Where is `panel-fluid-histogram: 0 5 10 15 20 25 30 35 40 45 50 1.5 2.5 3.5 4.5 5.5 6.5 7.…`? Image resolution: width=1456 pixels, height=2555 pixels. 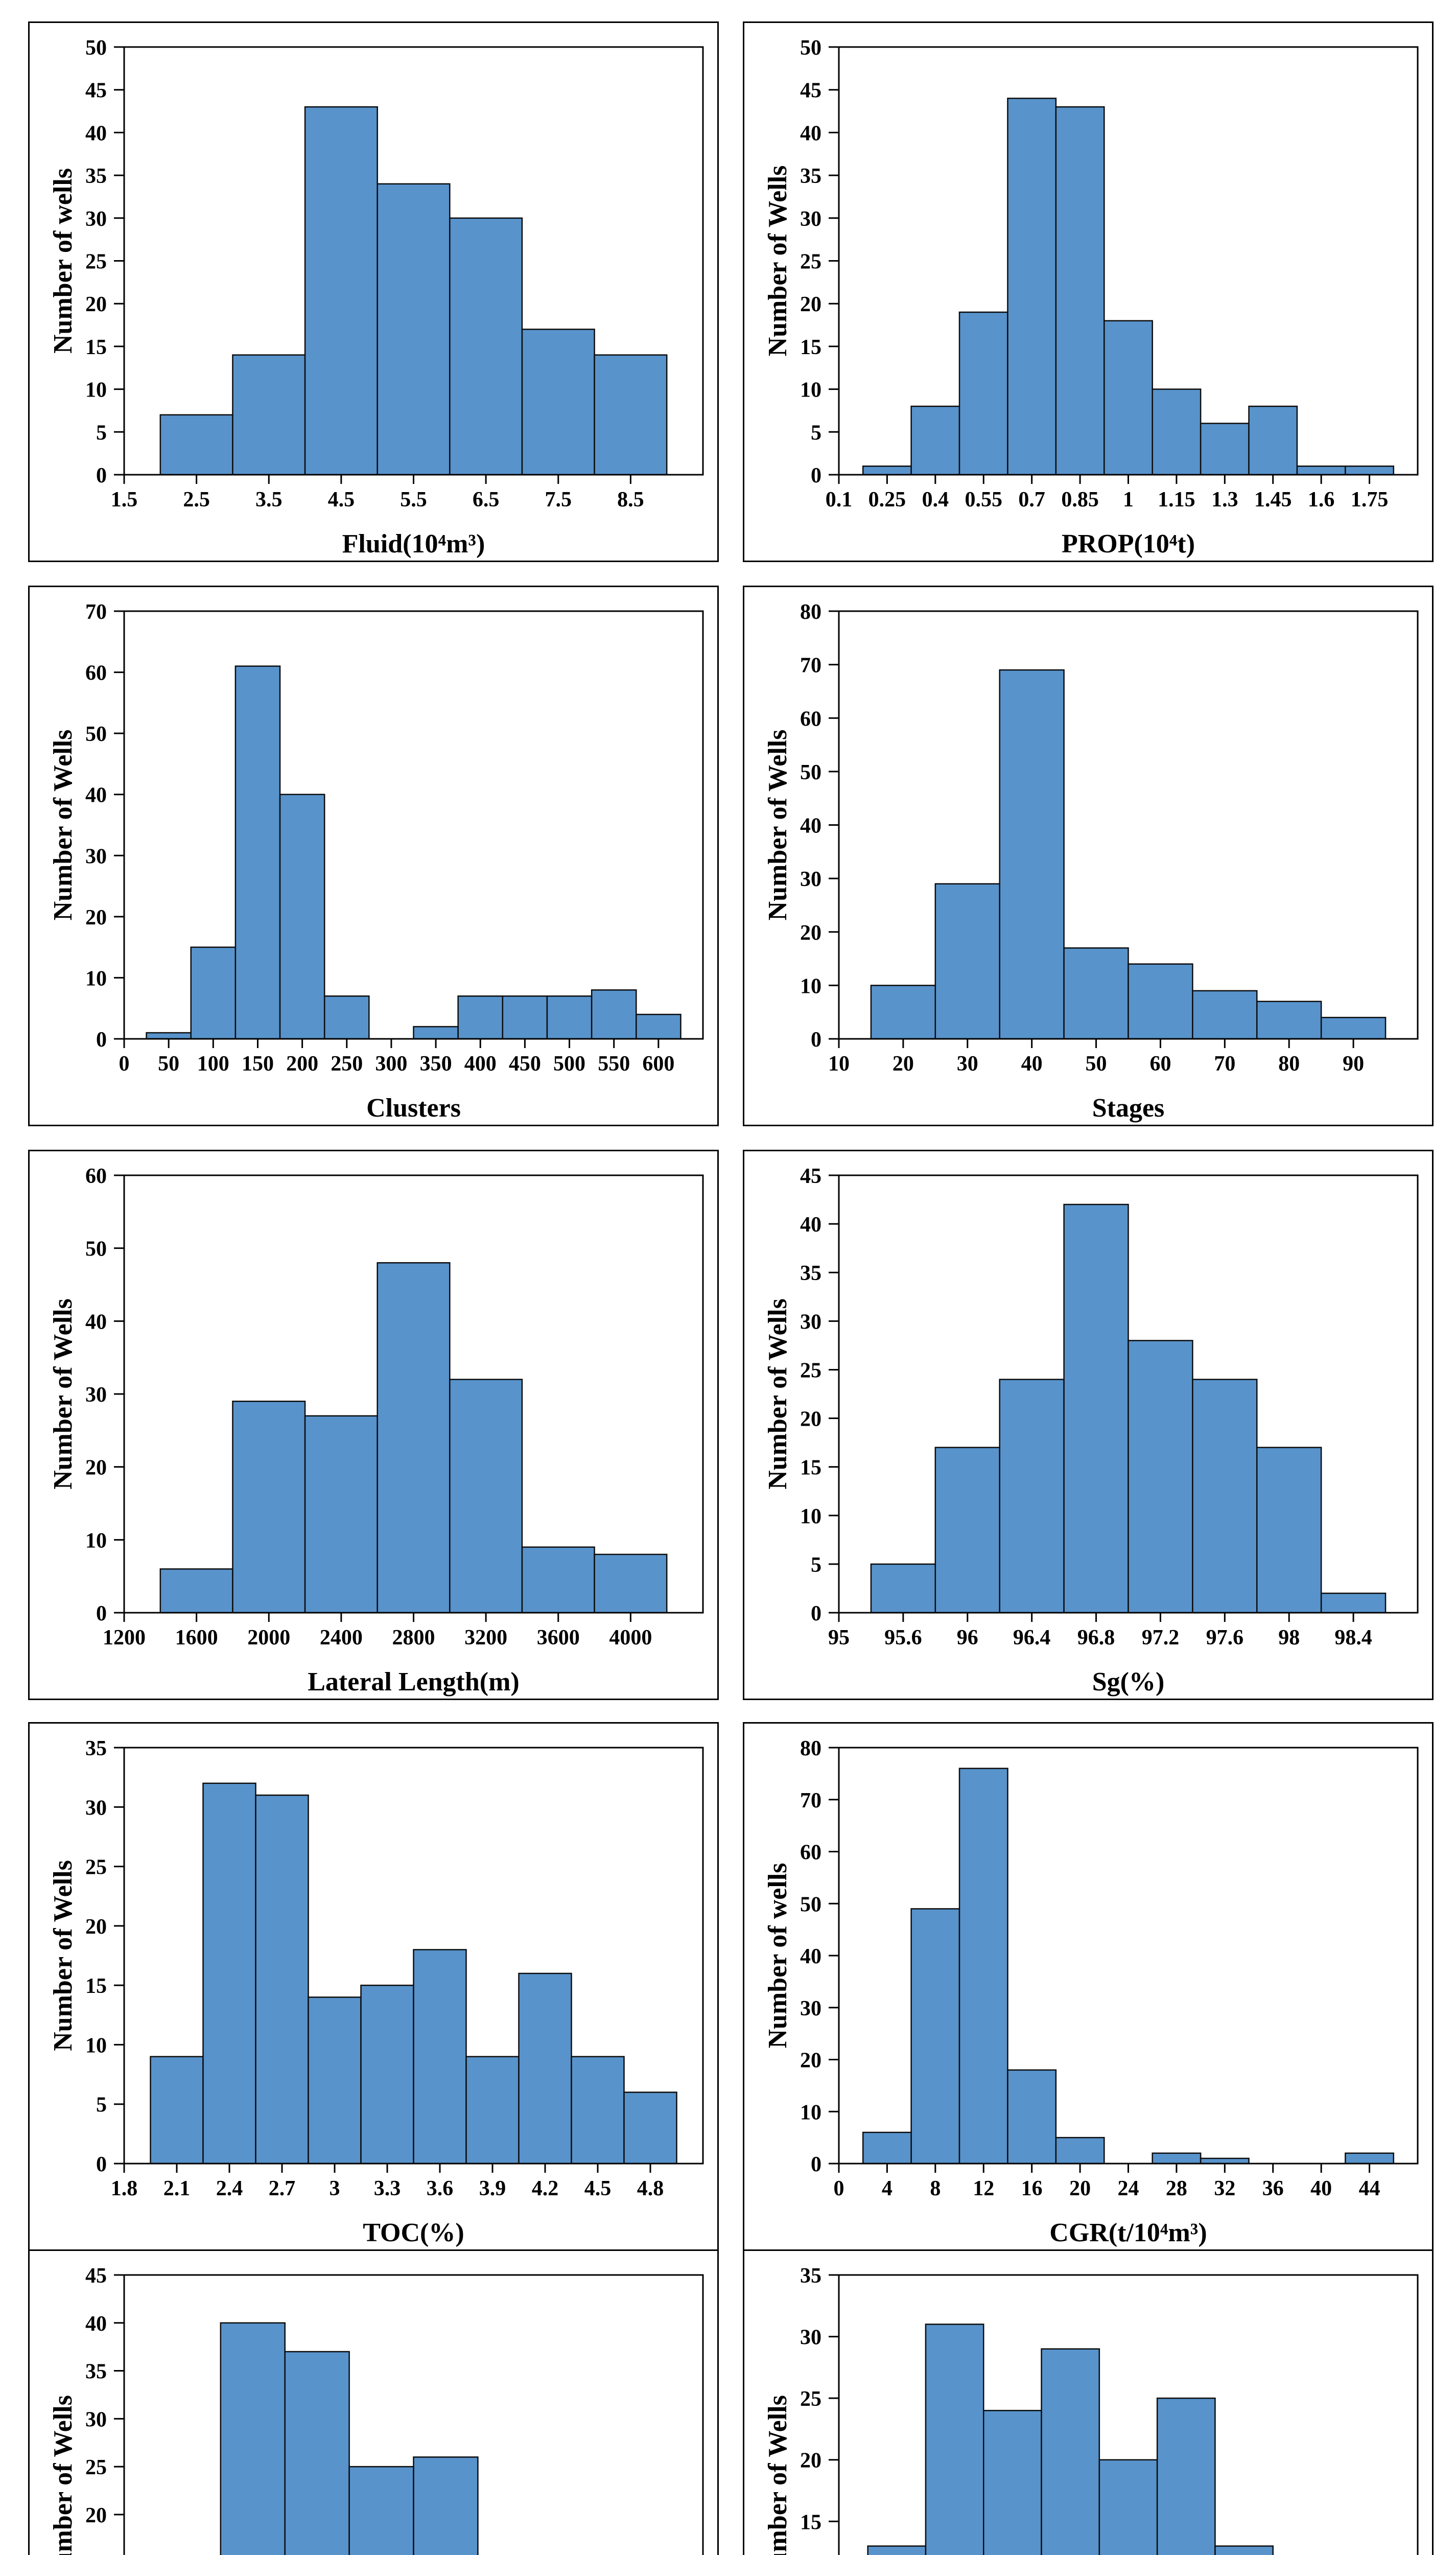
panel-fluid-histogram: 0 5 10 15 20 25 30 35 40 45 50 1.5 2.5 3.5 4.5 5.5 6.5 7.… is located at coordinates (373, 291).